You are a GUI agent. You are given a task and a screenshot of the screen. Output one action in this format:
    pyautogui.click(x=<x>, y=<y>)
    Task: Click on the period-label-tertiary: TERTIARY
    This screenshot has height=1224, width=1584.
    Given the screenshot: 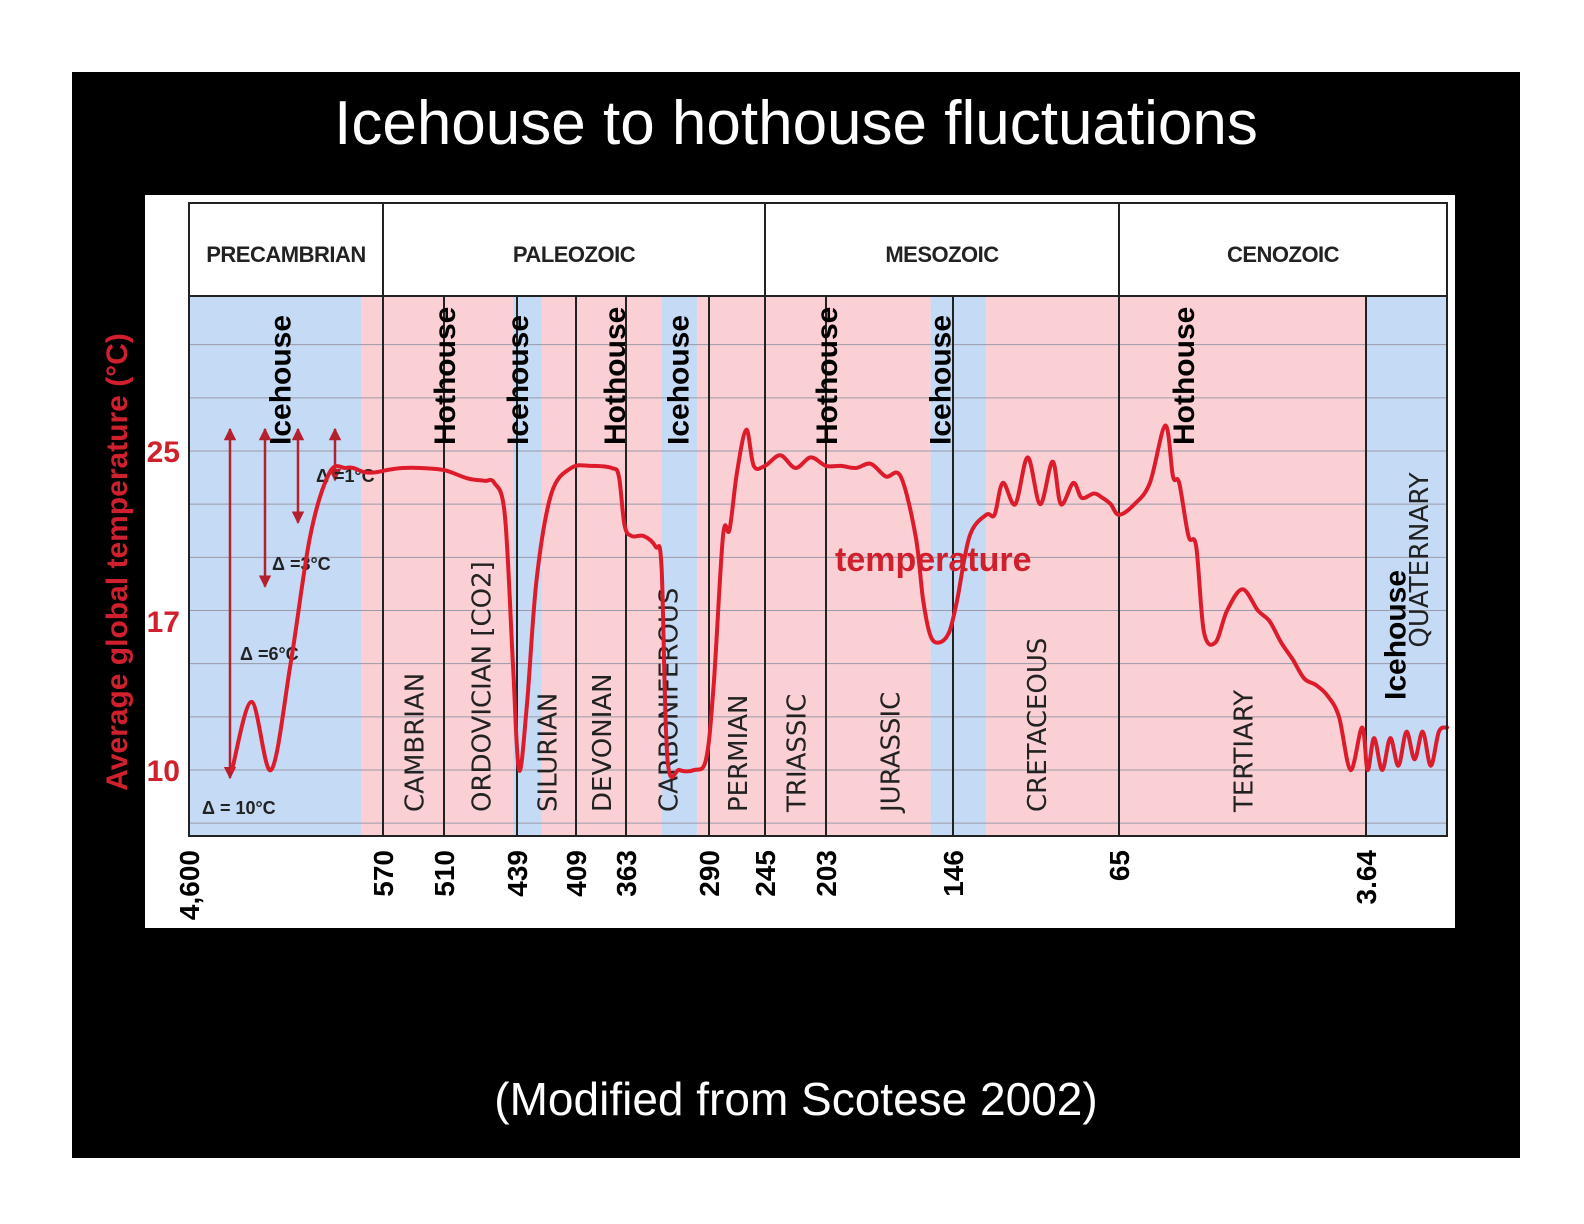 What is the action you would take?
    pyautogui.click(x=1245, y=751)
    